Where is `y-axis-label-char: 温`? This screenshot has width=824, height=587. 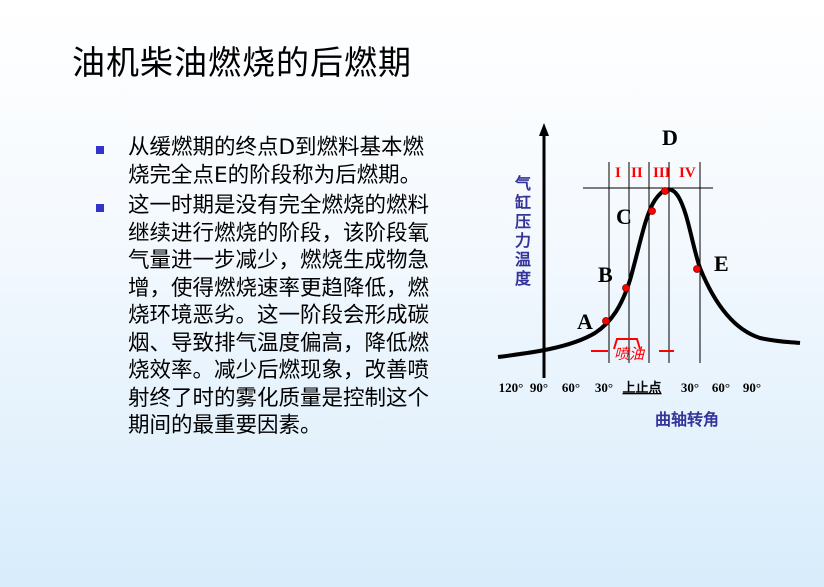
y-axis-label-char: 温 is located at coordinates (522, 259).